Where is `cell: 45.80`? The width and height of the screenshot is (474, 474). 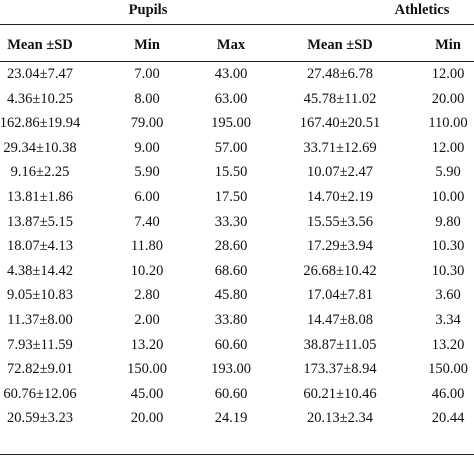 cell: 45.80 is located at coordinates (231, 295).